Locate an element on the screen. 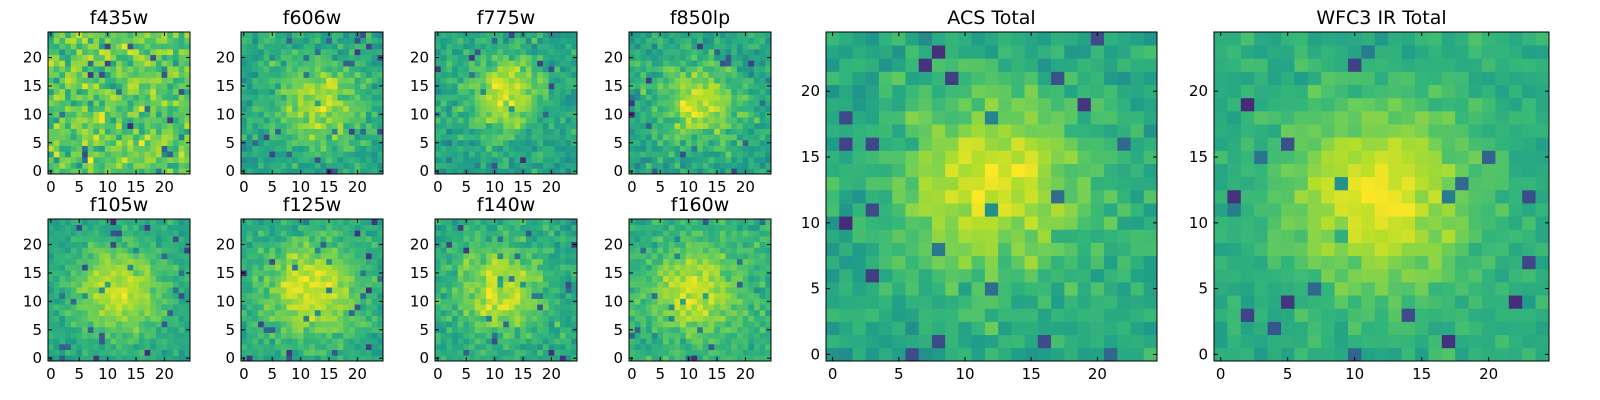 The image size is (1600, 400). y-tick-label: 20 is located at coordinates (613, 58).